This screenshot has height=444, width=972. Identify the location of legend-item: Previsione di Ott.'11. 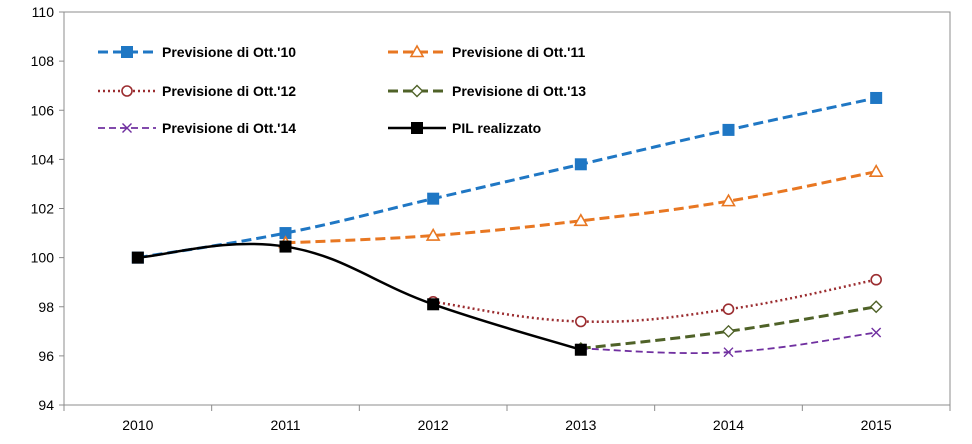
(486, 52).